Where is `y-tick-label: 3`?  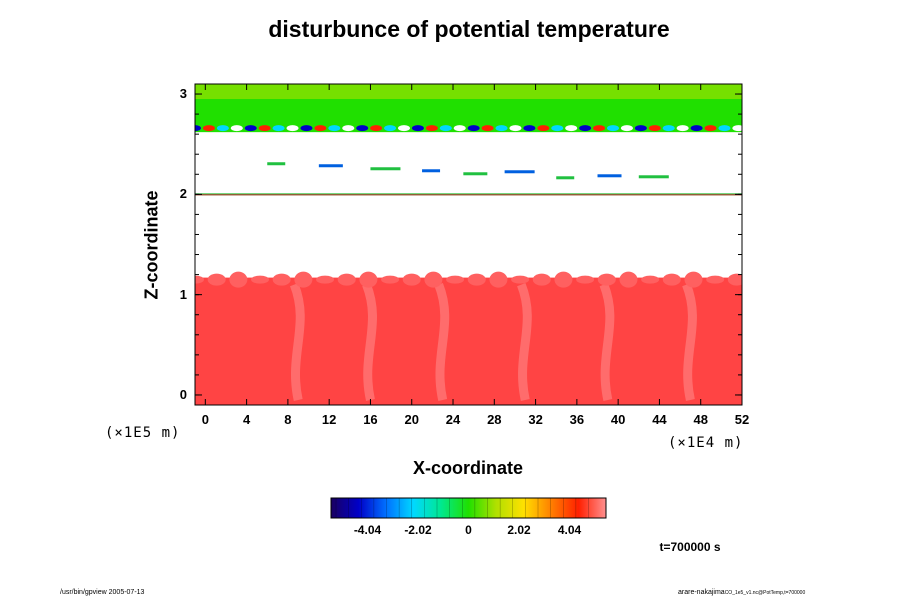
y-tick-label: 3 is located at coordinates (183, 94).